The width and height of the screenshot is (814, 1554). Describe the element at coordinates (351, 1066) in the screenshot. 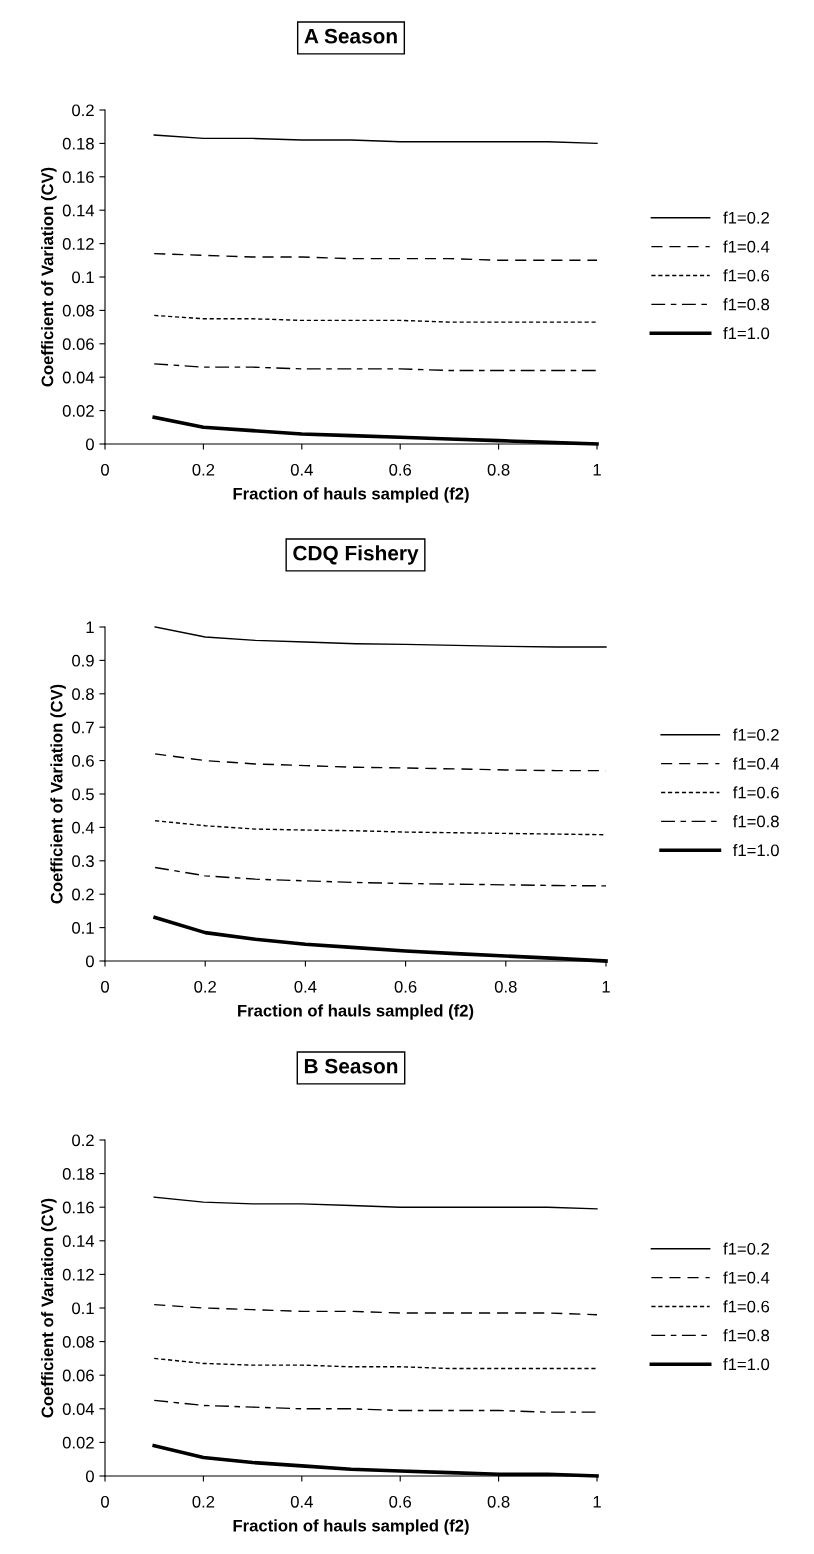

I see `chart-title: B Season` at that location.